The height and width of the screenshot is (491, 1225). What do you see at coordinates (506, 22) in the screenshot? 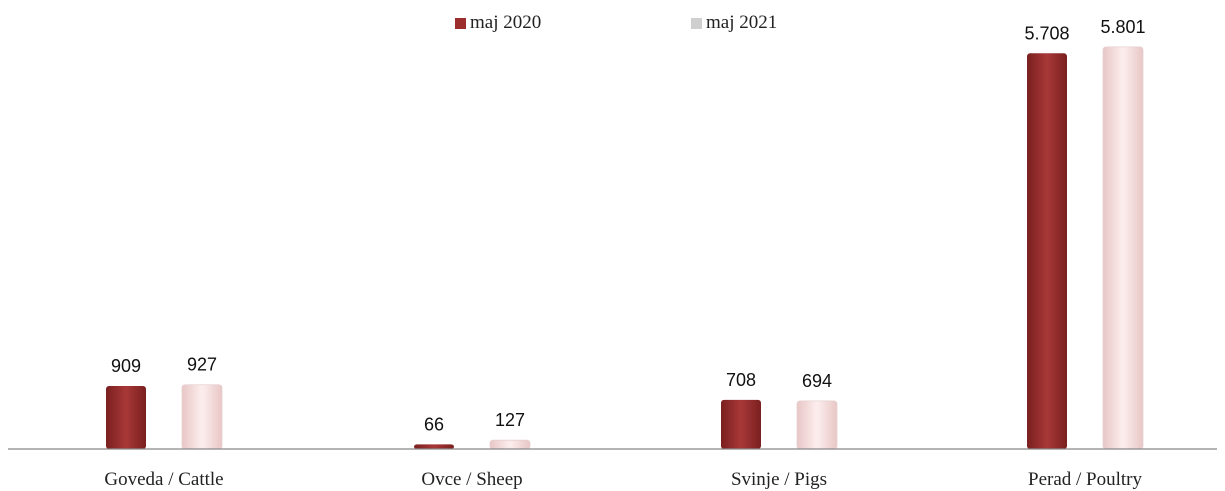
I see `legend-label-series-1: maj 2020` at bounding box center [506, 22].